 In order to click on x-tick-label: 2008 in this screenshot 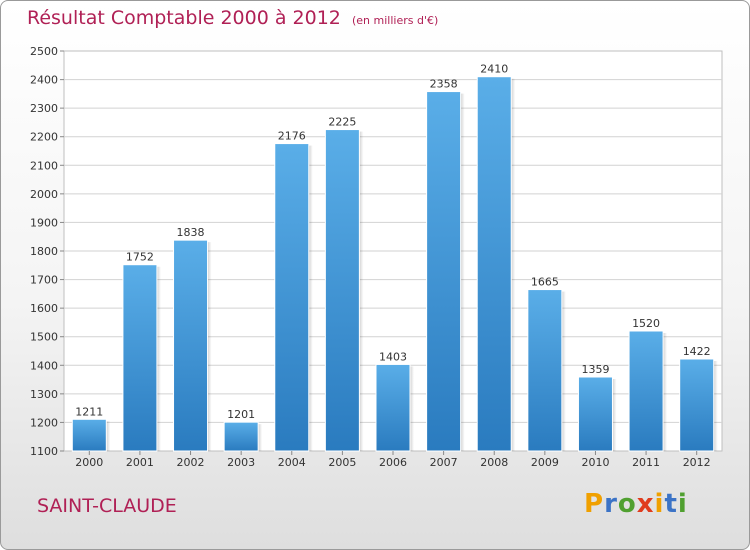, I will do `click(494, 462)`.